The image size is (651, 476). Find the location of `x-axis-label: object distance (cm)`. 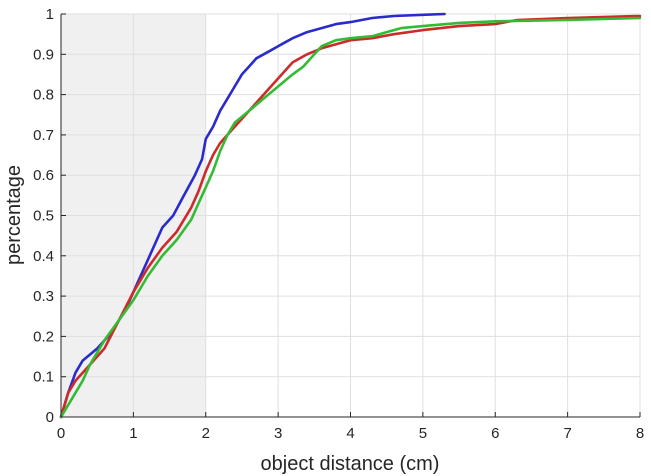

x-axis-label: object distance (cm) is located at coordinates (350, 464).